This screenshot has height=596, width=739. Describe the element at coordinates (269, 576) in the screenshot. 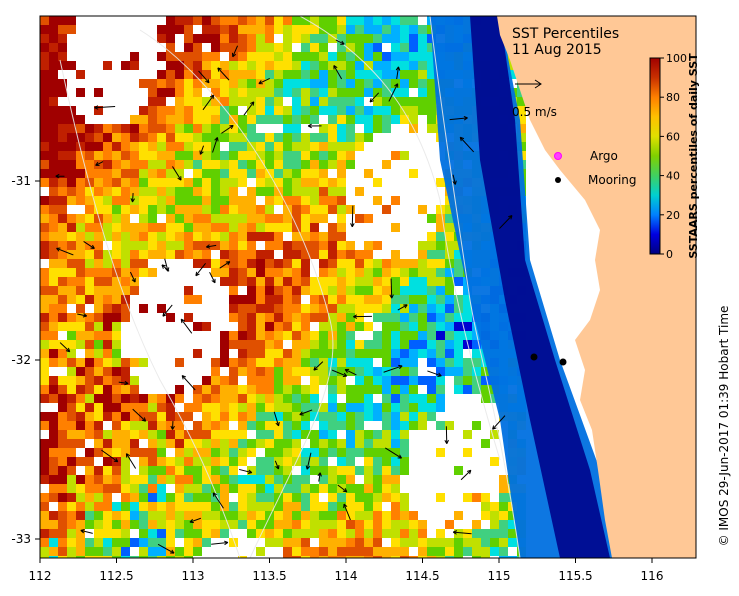

I see `x-tick-label: 113.5` at that location.